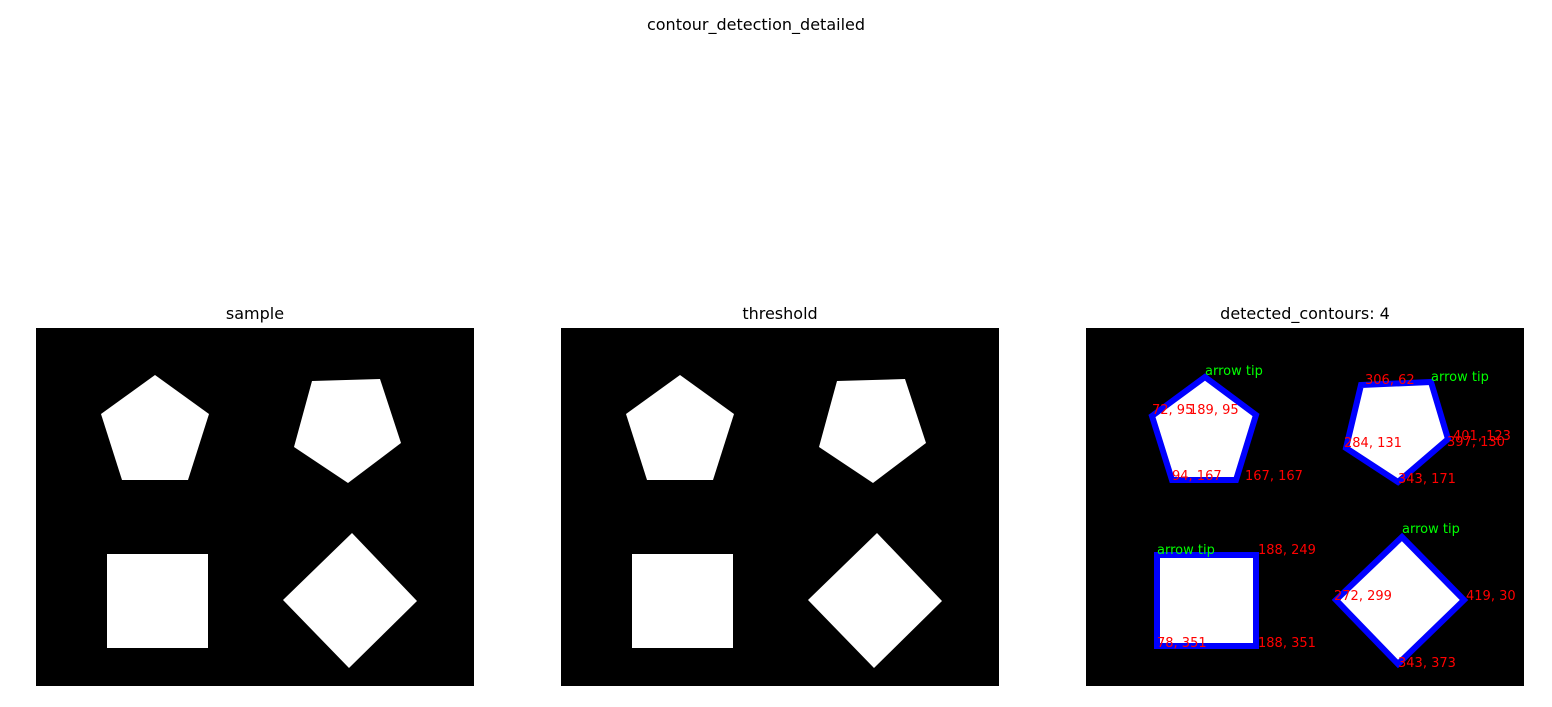  I want to click on vertex-label: 72, 95, so click(1172, 410).